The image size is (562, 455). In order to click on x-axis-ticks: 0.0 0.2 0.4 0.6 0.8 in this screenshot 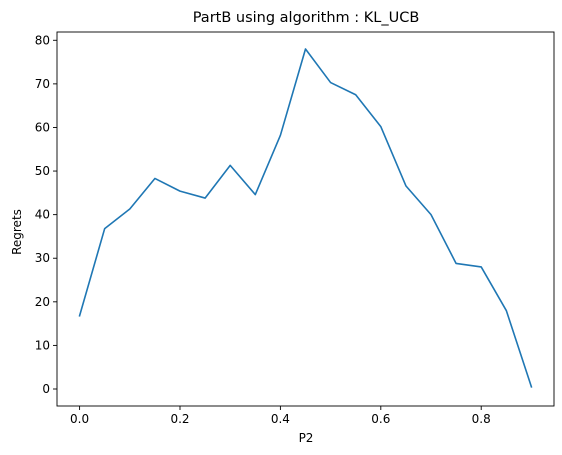, I will do `click(280, 416)`.